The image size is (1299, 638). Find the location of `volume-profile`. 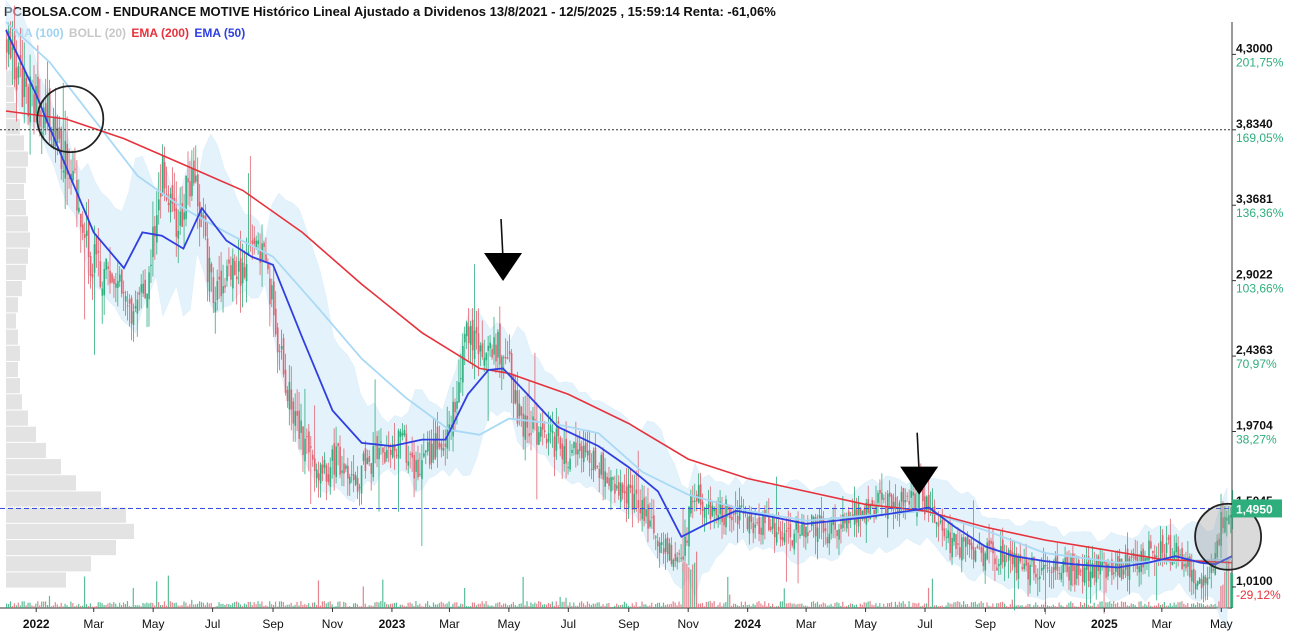

volume-profile is located at coordinates (70, 329).